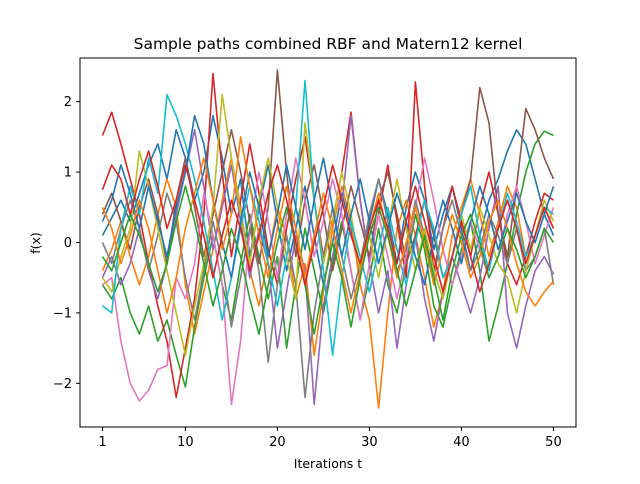 This screenshot has width=640, height=484. I want to click on x-tick-label: 1, so click(102, 442).